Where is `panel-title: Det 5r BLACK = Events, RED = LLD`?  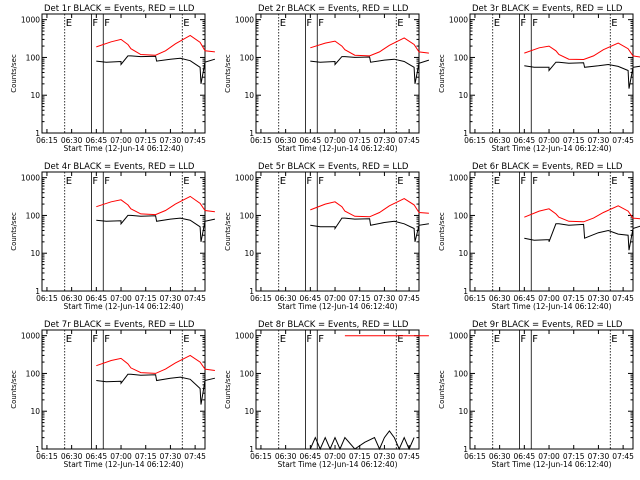
panel-title: Det 5r BLACK = Events, RED = LLD is located at coordinates (333, 167).